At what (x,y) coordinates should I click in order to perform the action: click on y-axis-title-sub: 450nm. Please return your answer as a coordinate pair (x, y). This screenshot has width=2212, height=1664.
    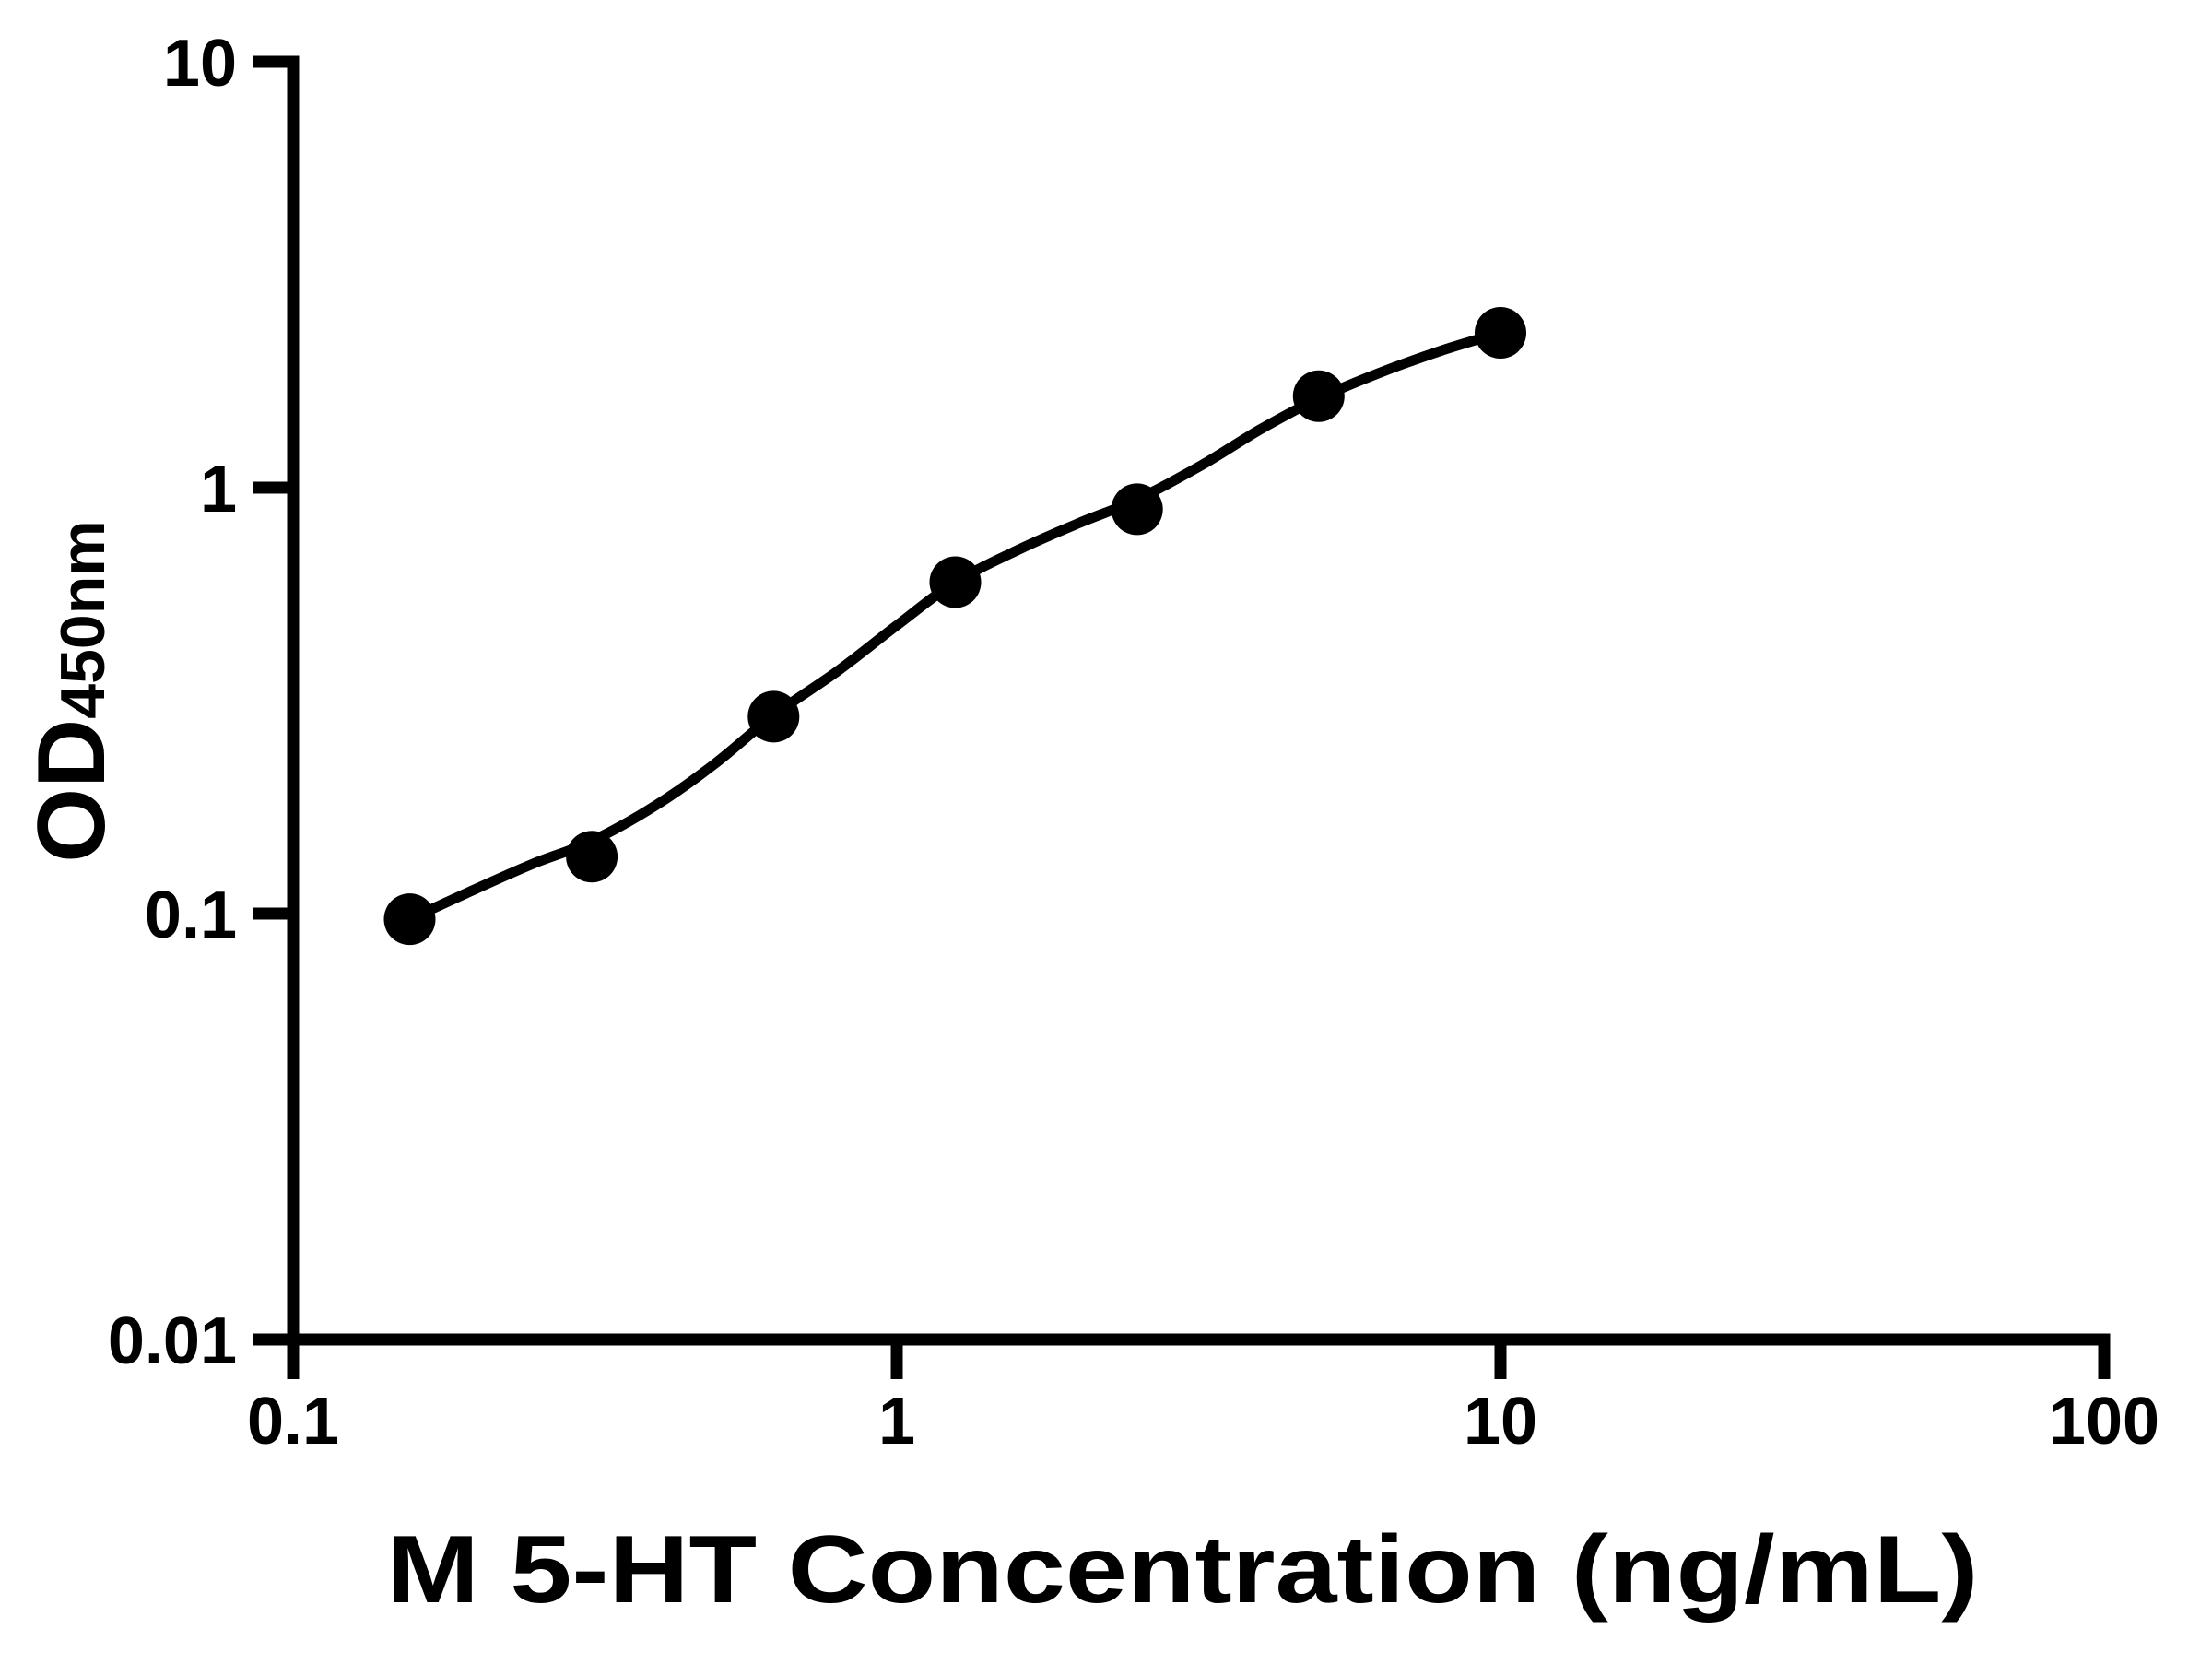
    Looking at the image, I should click on (83, 619).